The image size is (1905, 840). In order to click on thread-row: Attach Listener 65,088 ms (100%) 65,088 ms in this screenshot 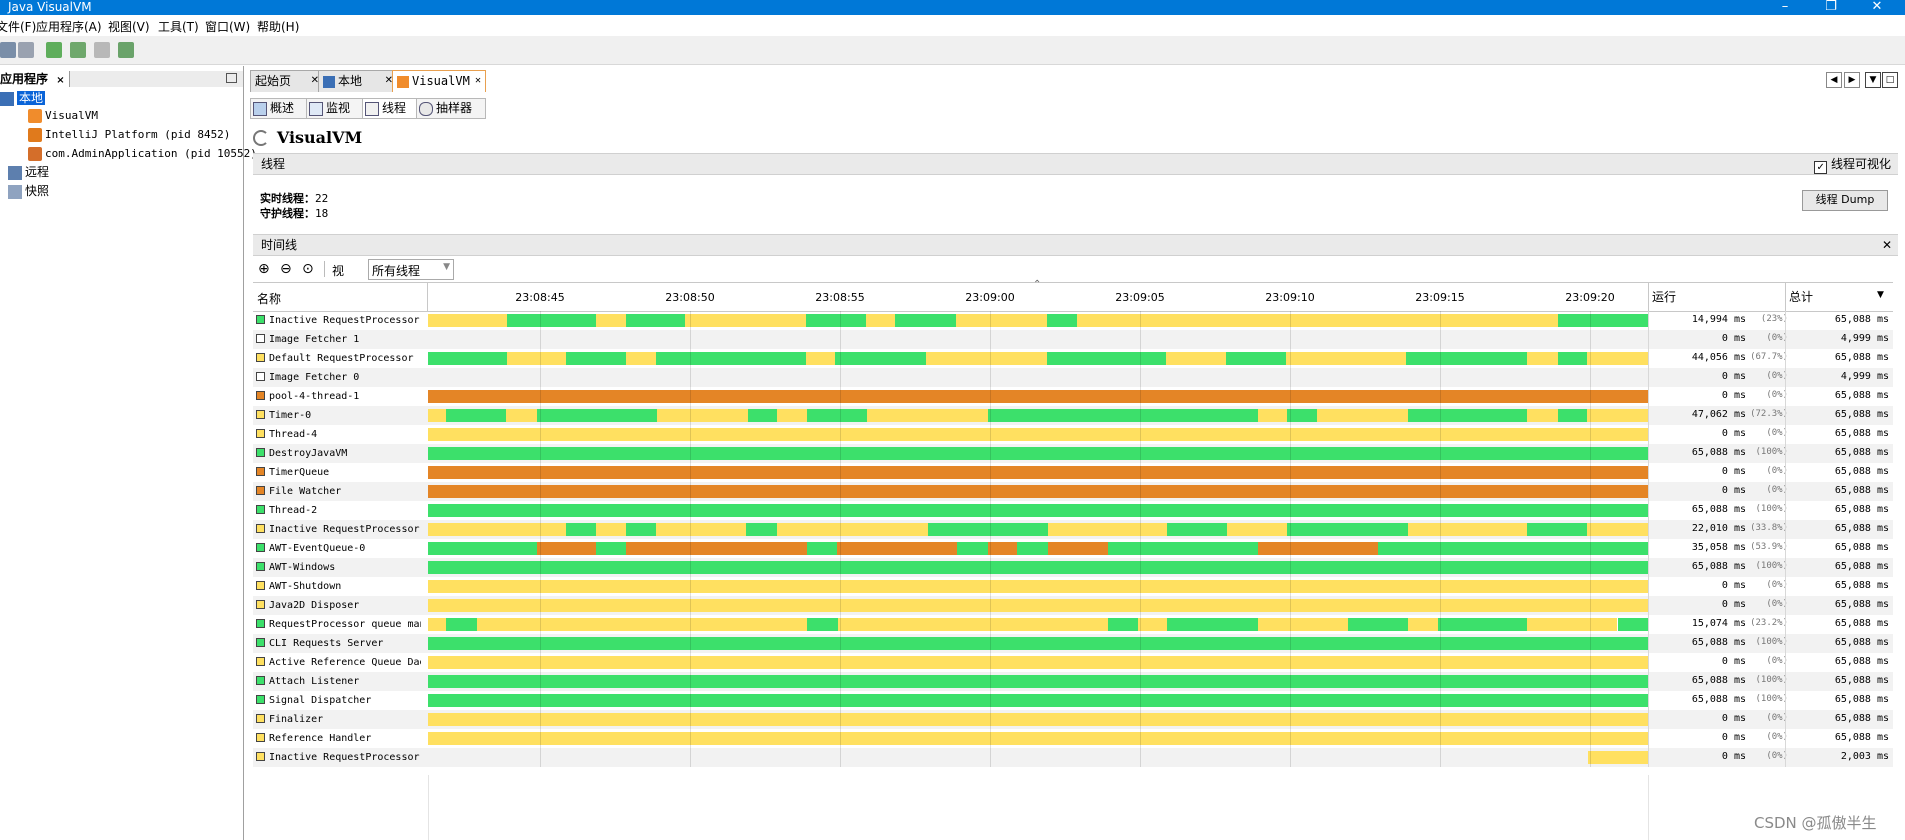, I will do `click(1073, 681)`.